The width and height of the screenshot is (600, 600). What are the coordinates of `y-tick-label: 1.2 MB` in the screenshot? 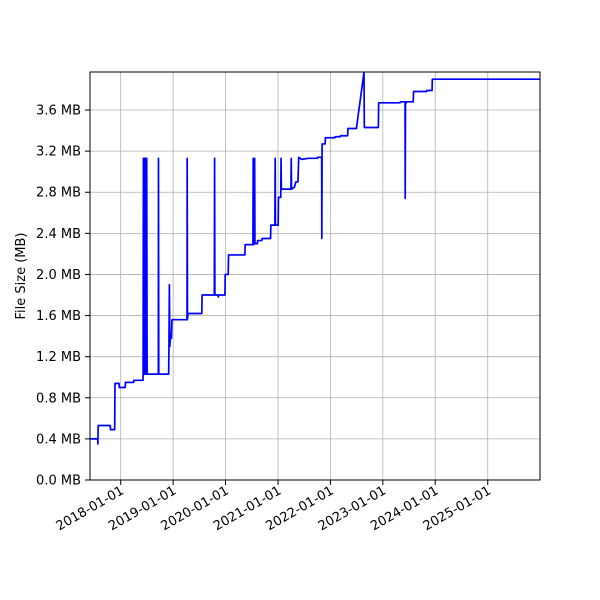 It's located at (58, 357).